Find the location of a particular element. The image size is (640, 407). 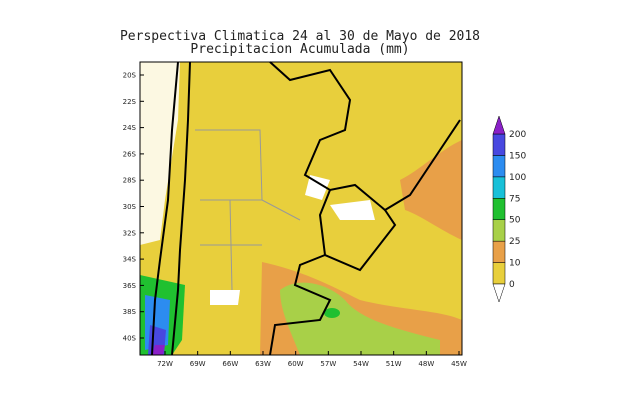

lon-label: 54W is located at coordinates (361, 364).